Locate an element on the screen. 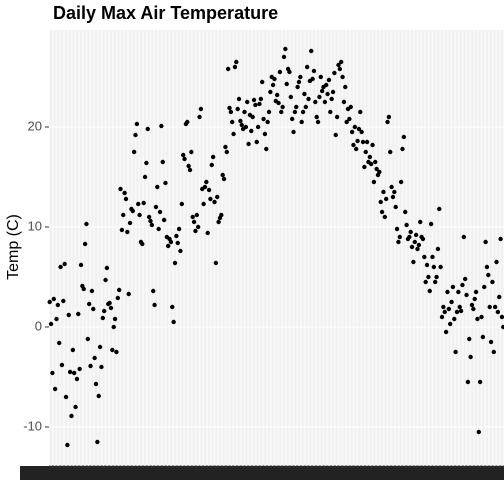 This screenshot has width=504, height=504. y-axis-label: Temp (C) is located at coordinates (13, 247).